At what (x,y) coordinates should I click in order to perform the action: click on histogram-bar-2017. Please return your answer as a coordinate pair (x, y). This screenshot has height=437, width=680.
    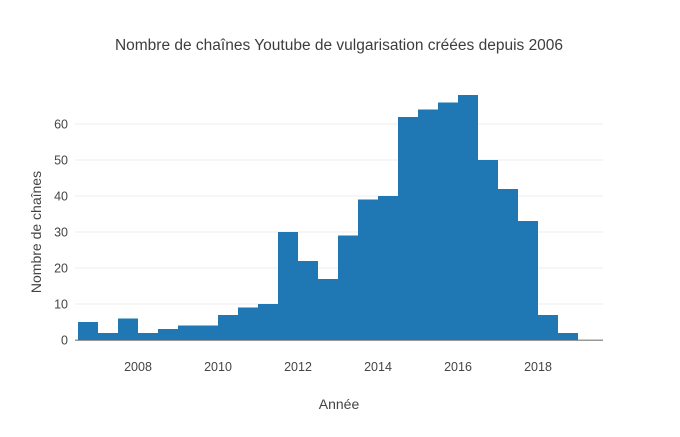
    Looking at the image, I should click on (508, 264).